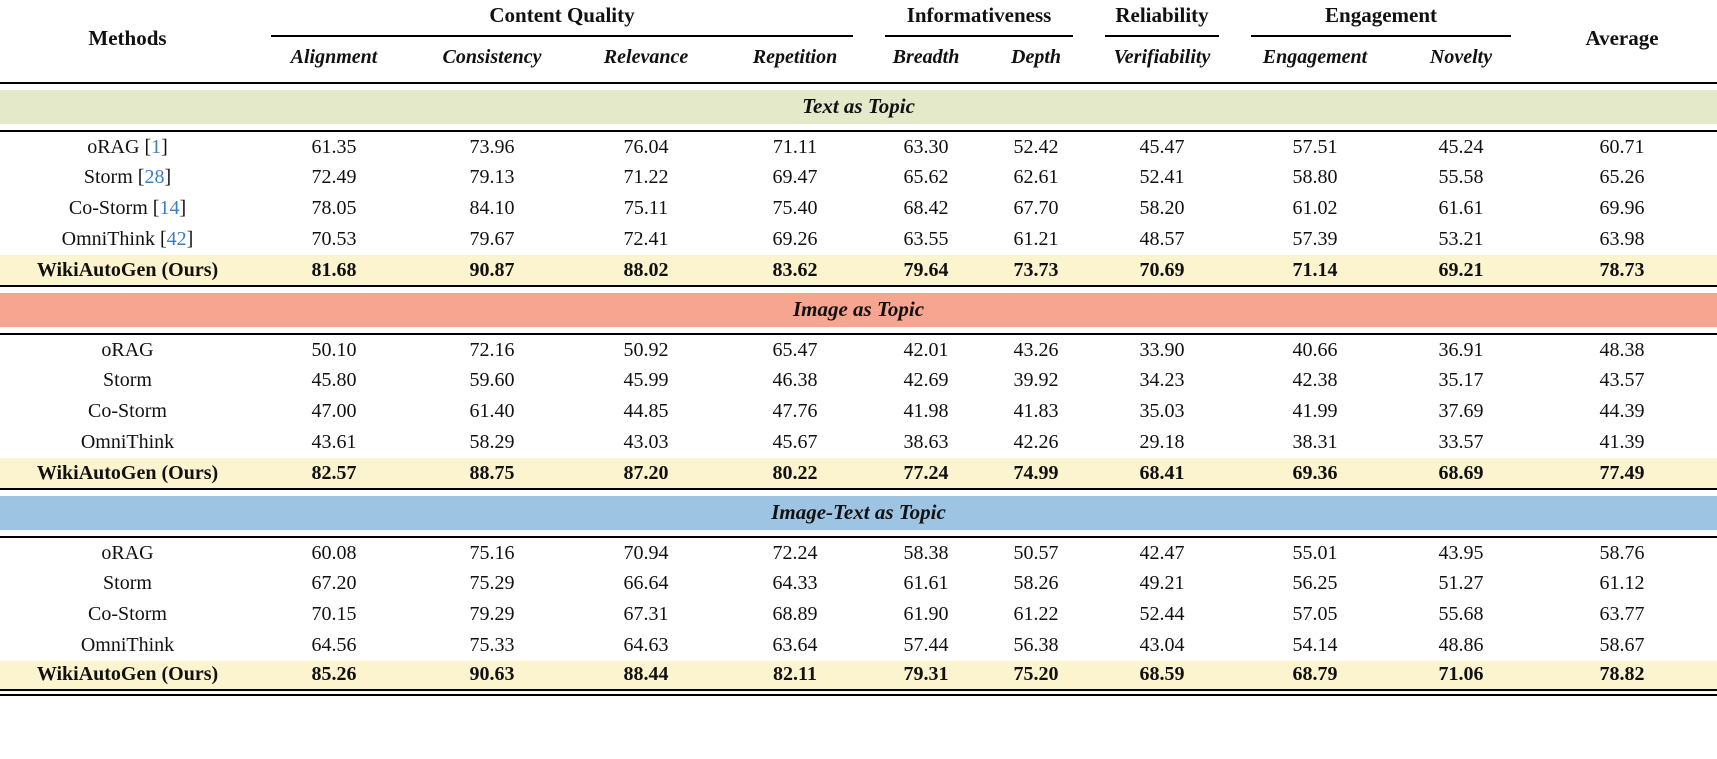 The image size is (1717, 759). Describe the element at coordinates (1622, 473) in the screenshot. I see `value-cell: 77.49` at that location.